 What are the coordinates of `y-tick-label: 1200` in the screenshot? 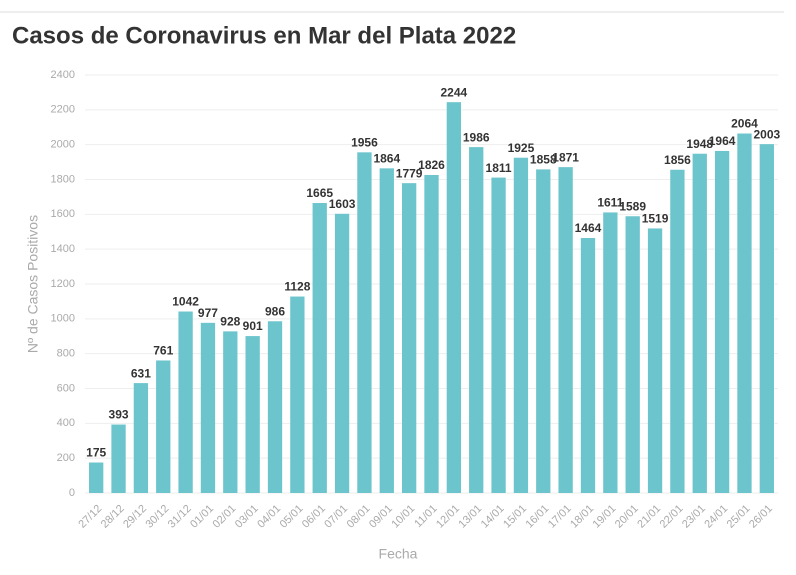 It's located at (63, 284).